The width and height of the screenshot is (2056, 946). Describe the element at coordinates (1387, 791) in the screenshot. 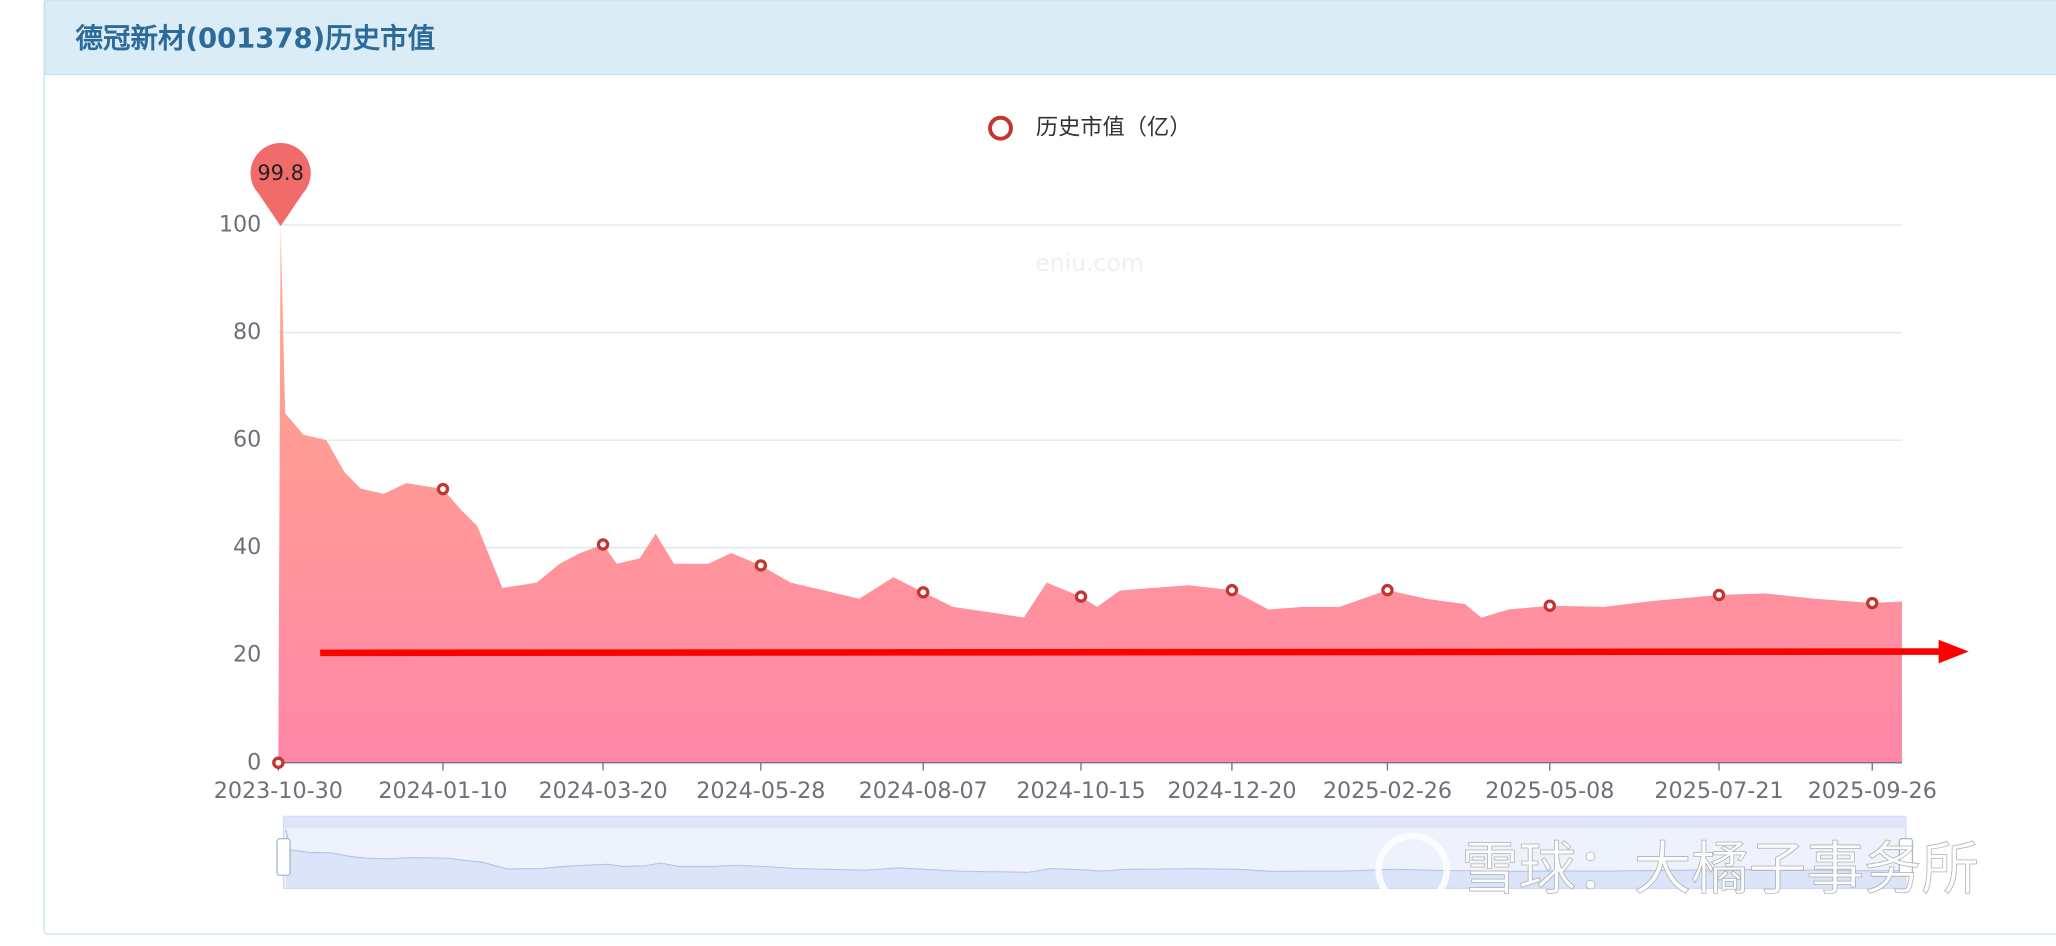

I see `x-tick-label: 2025-02-26` at that location.